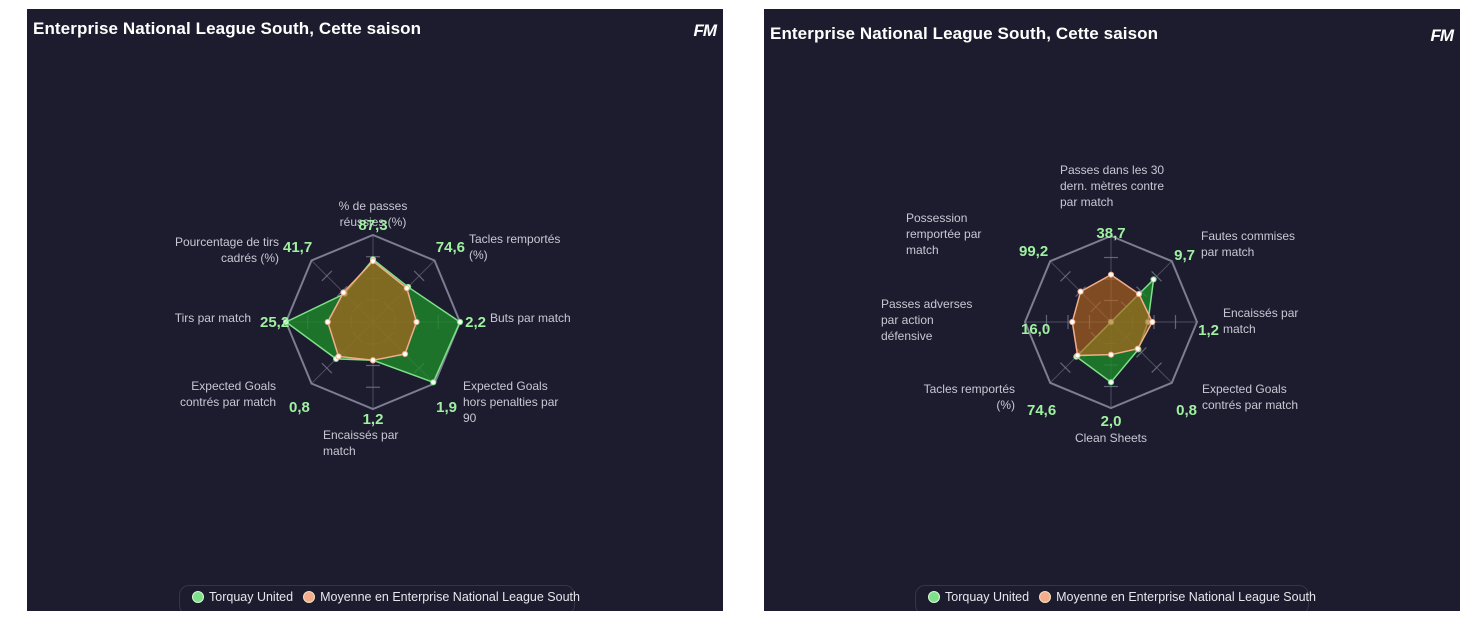 Image resolution: width=1479 pixels, height=623 pixels. Describe the element at coordinates (309, 597) in the screenshot. I see `average-color-dot` at that location.